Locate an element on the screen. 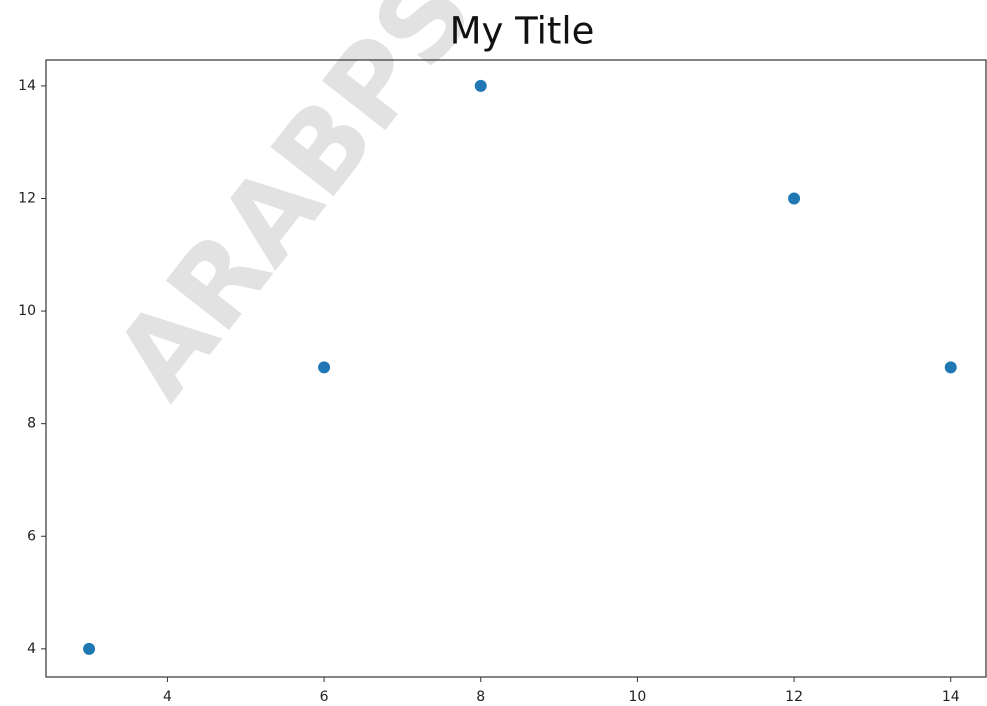 This screenshot has height=706, width=987. x-tick-label: 12 is located at coordinates (794, 697).